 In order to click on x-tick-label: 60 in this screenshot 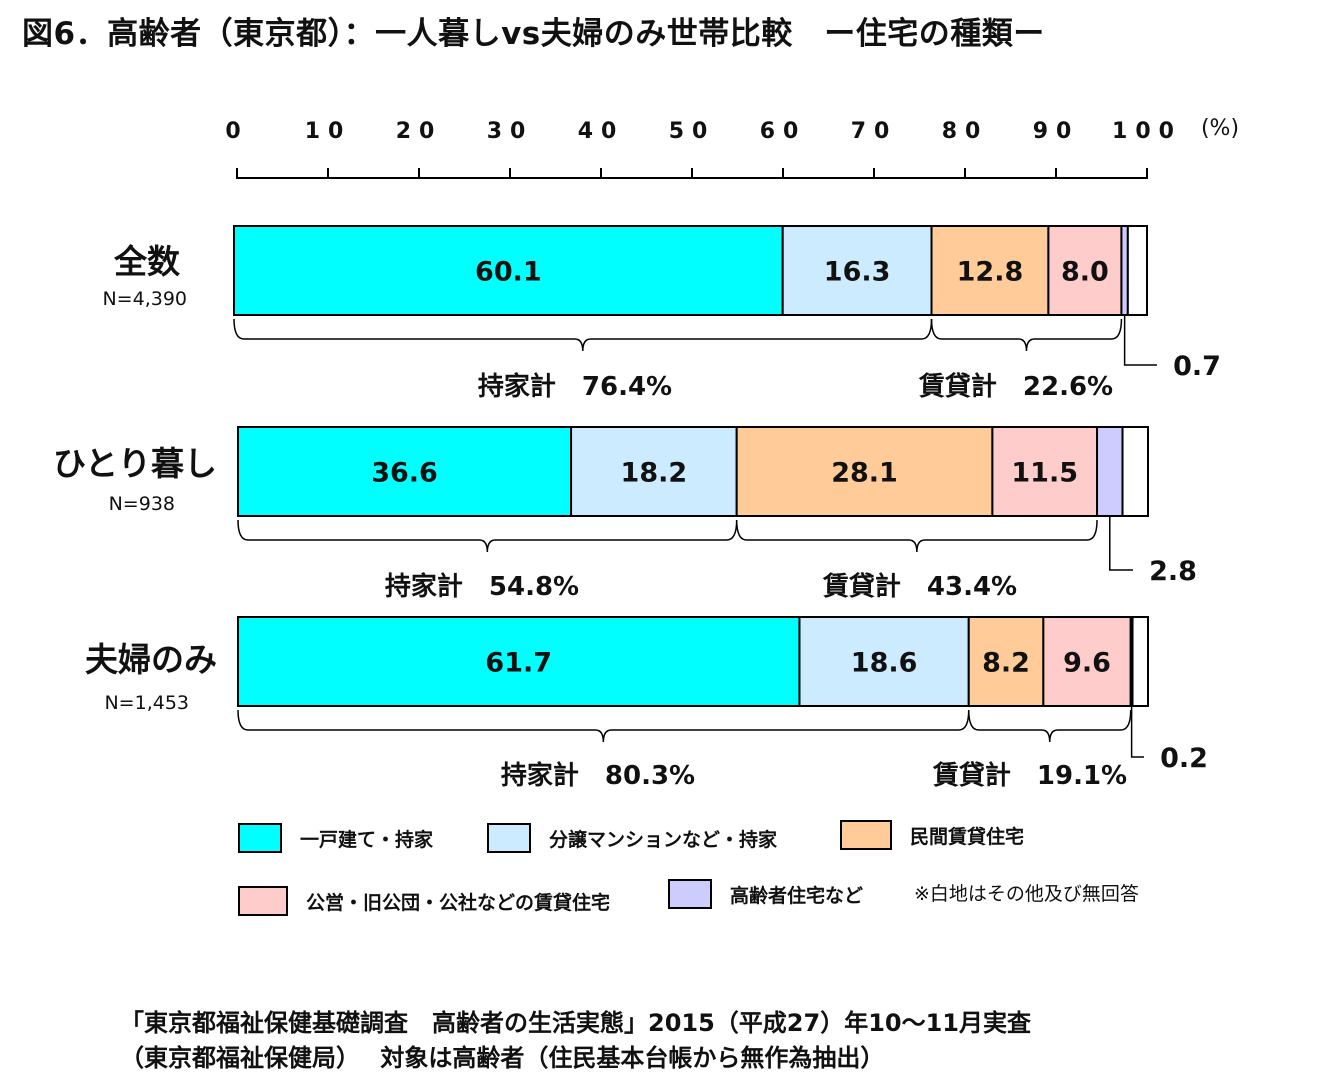, I will do `click(783, 131)`.